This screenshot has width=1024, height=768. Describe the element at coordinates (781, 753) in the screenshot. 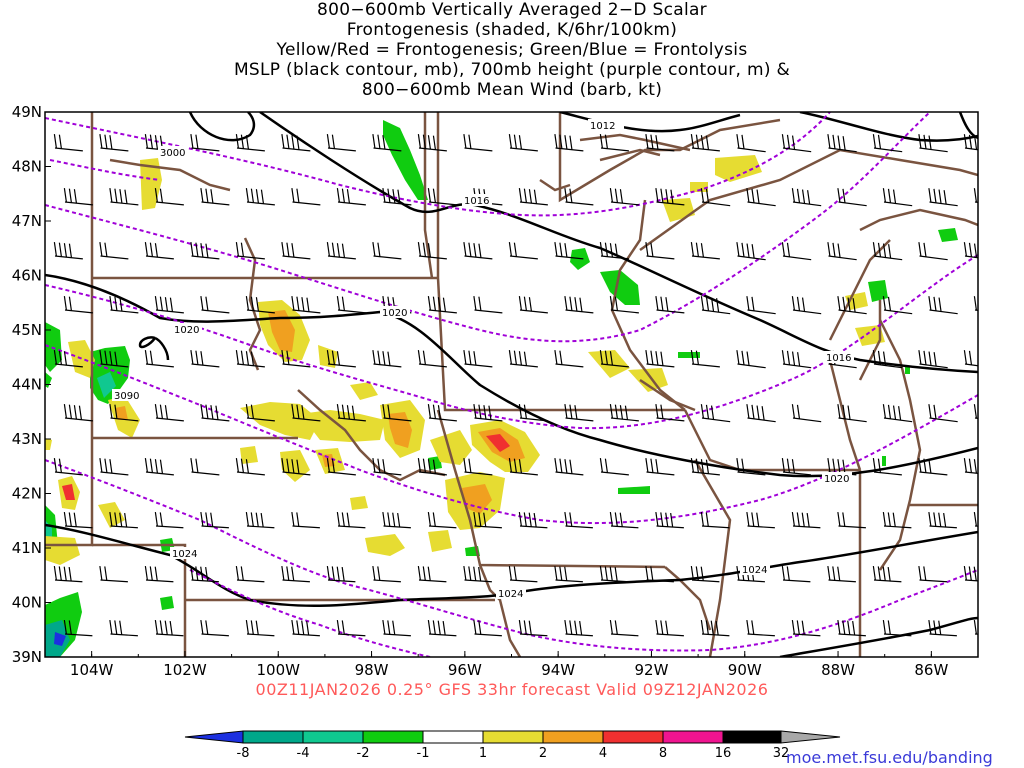

I see `colorbar-label: 32` at that location.